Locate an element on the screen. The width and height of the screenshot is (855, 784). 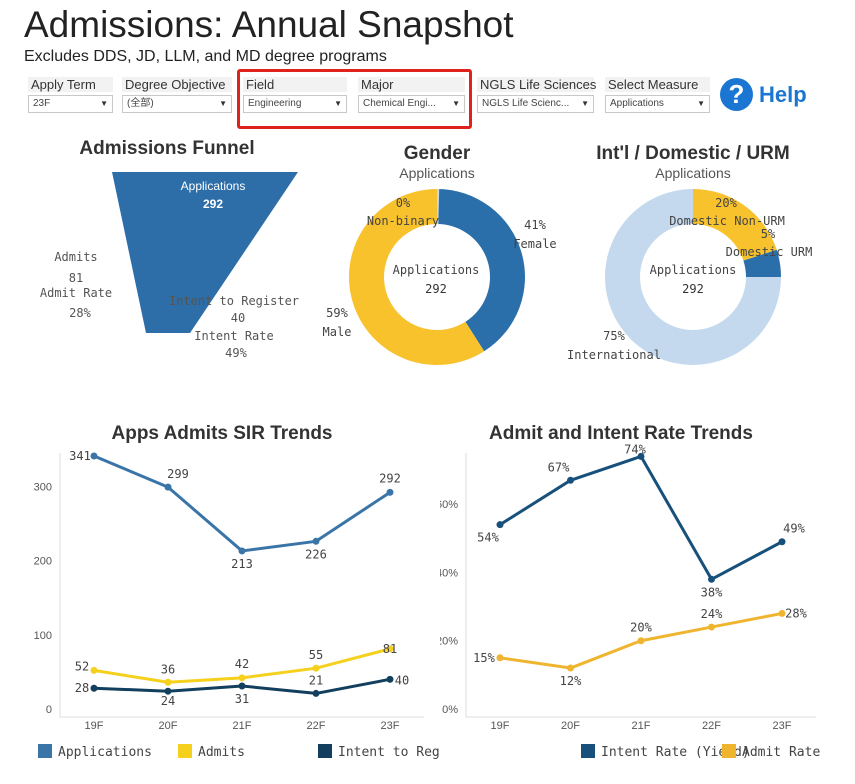
intl-domestic-non-urm-label: Domestic Non-URM is located at coordinates (727, 221).